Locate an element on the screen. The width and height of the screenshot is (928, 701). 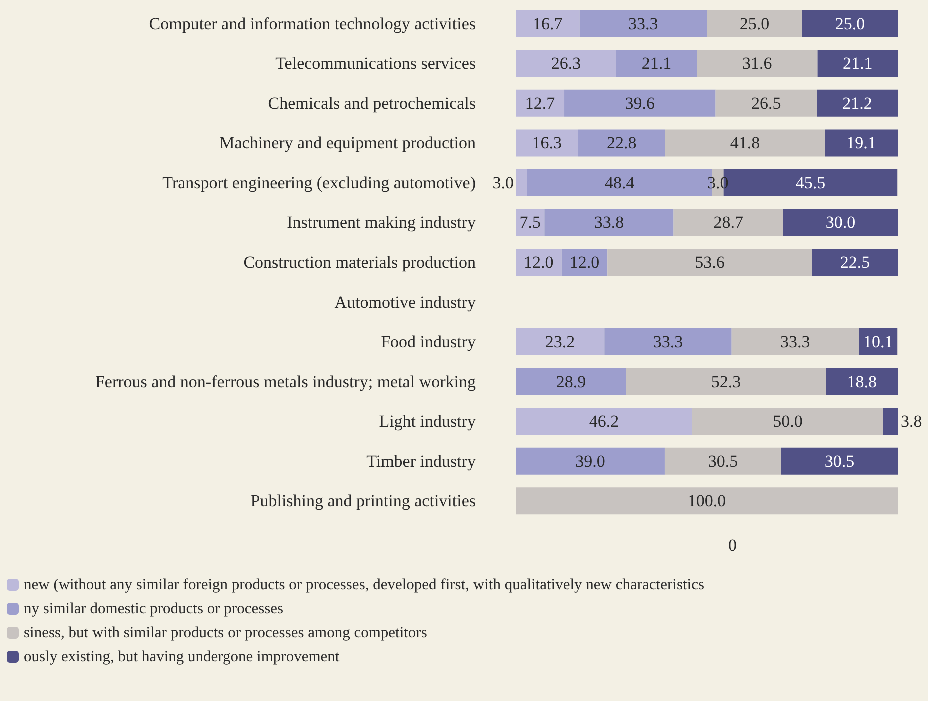
data-label: 50.0 is located at coordinates (788, 422).